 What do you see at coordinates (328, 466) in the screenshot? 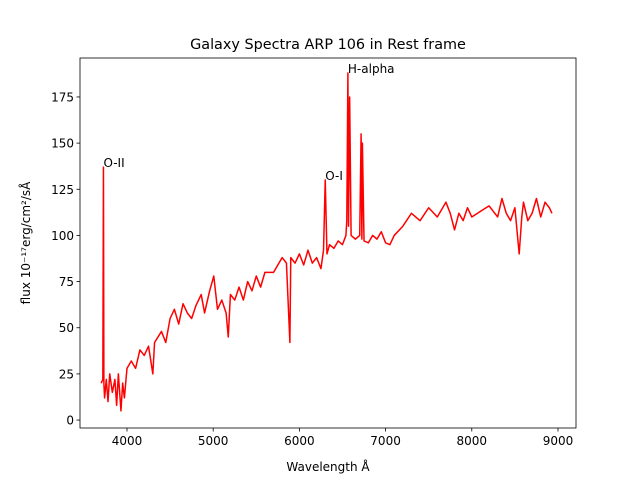
I see `x-axis-label: Wavelength Å` at bounding box center [328, 466].